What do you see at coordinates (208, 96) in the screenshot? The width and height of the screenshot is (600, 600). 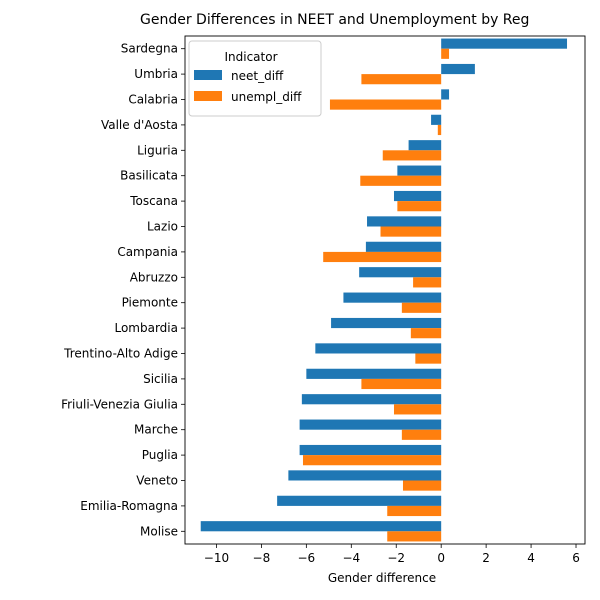 I see `legend-swatch-unempl-diff` at bounding box center [208, 96].